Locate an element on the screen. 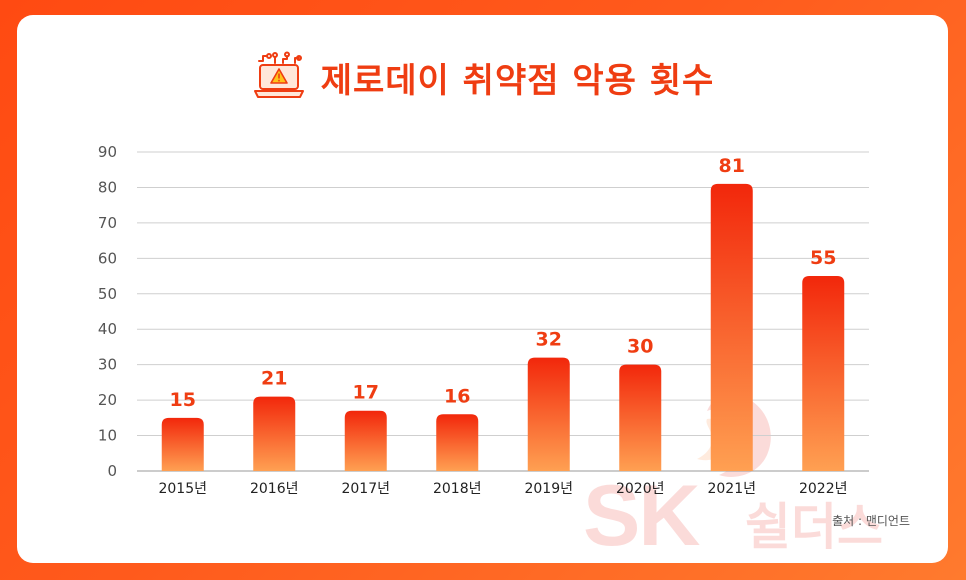 The width and height of the screenshot is (966, 580). y-tick-label: 50 is located at coordinates (107, 294).